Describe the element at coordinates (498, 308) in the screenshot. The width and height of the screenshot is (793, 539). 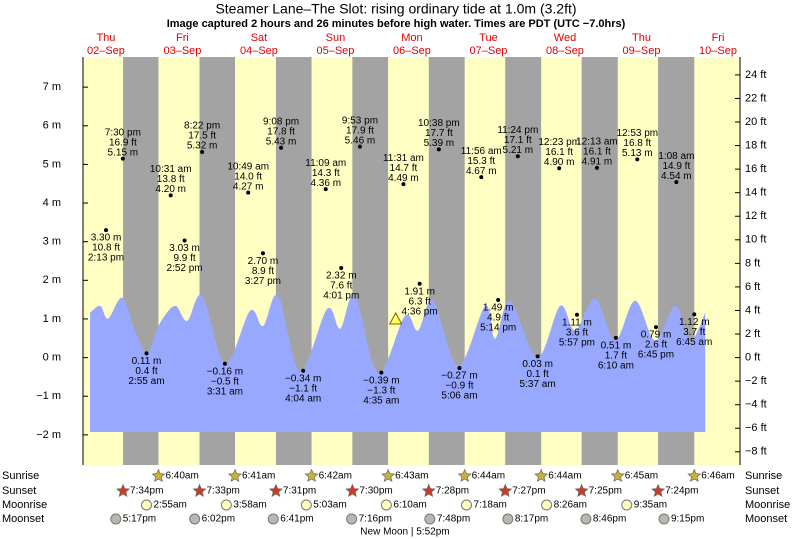
I see `tide-label: 1.49 m` at that location.